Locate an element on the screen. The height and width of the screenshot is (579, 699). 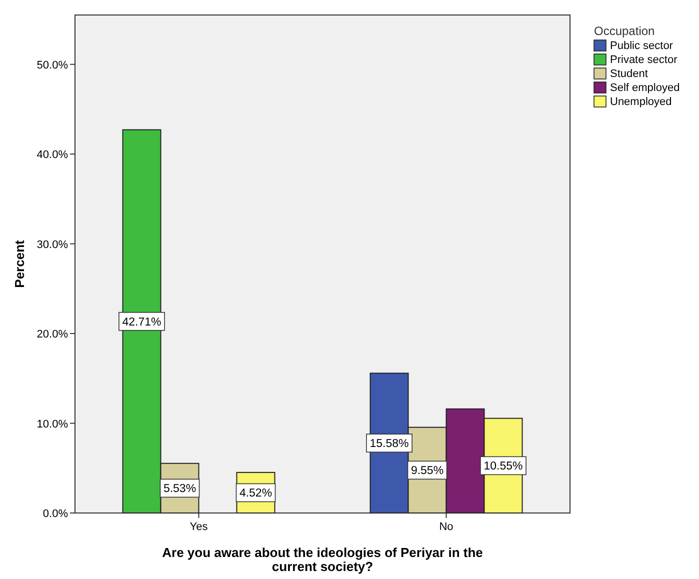
legend-label: Self employed is located at coordinates (645, 88).